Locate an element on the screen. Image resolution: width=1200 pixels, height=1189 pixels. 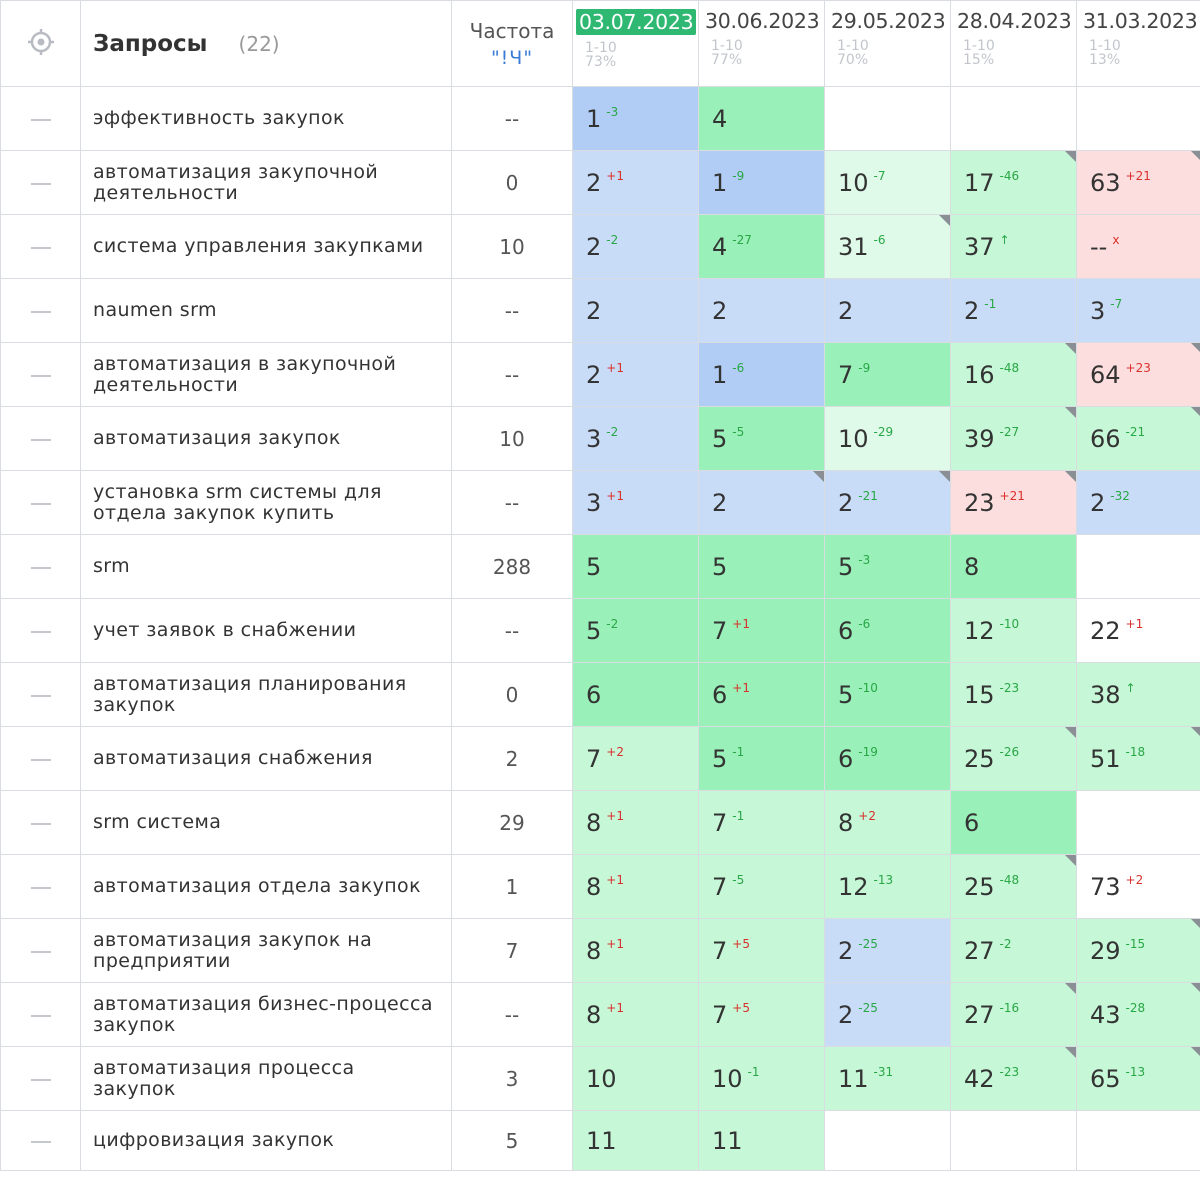
frequency-type-link: "!Ч" is located at coordinates (512, 57).